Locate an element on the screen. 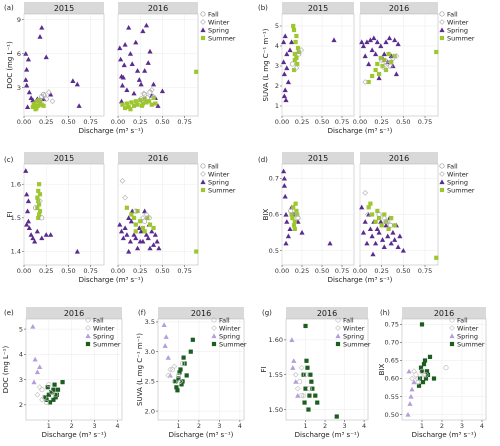 The image size is (500, 446). legend-label-summer: Summer is located at coordinates (222, 190).